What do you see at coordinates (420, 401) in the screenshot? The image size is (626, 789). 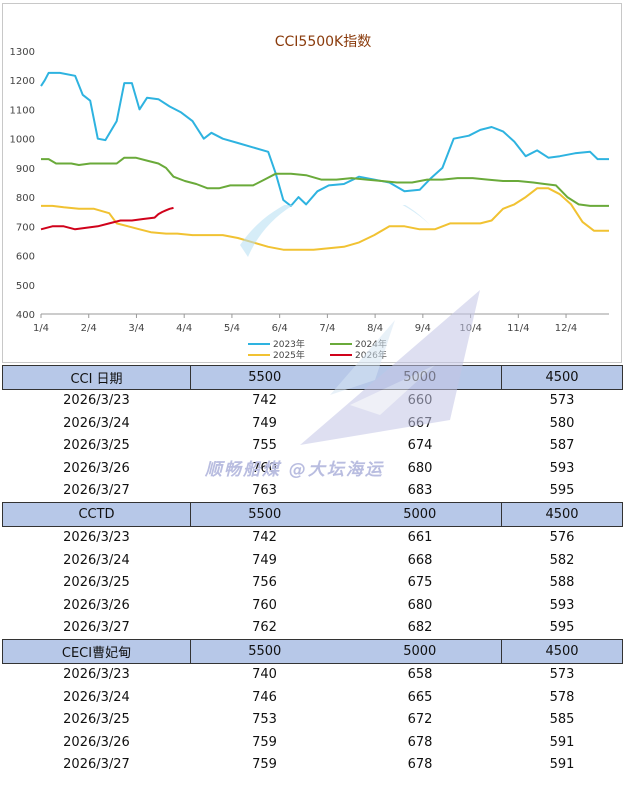 I see `price-cell: 660` at bounding box center [420, 401].